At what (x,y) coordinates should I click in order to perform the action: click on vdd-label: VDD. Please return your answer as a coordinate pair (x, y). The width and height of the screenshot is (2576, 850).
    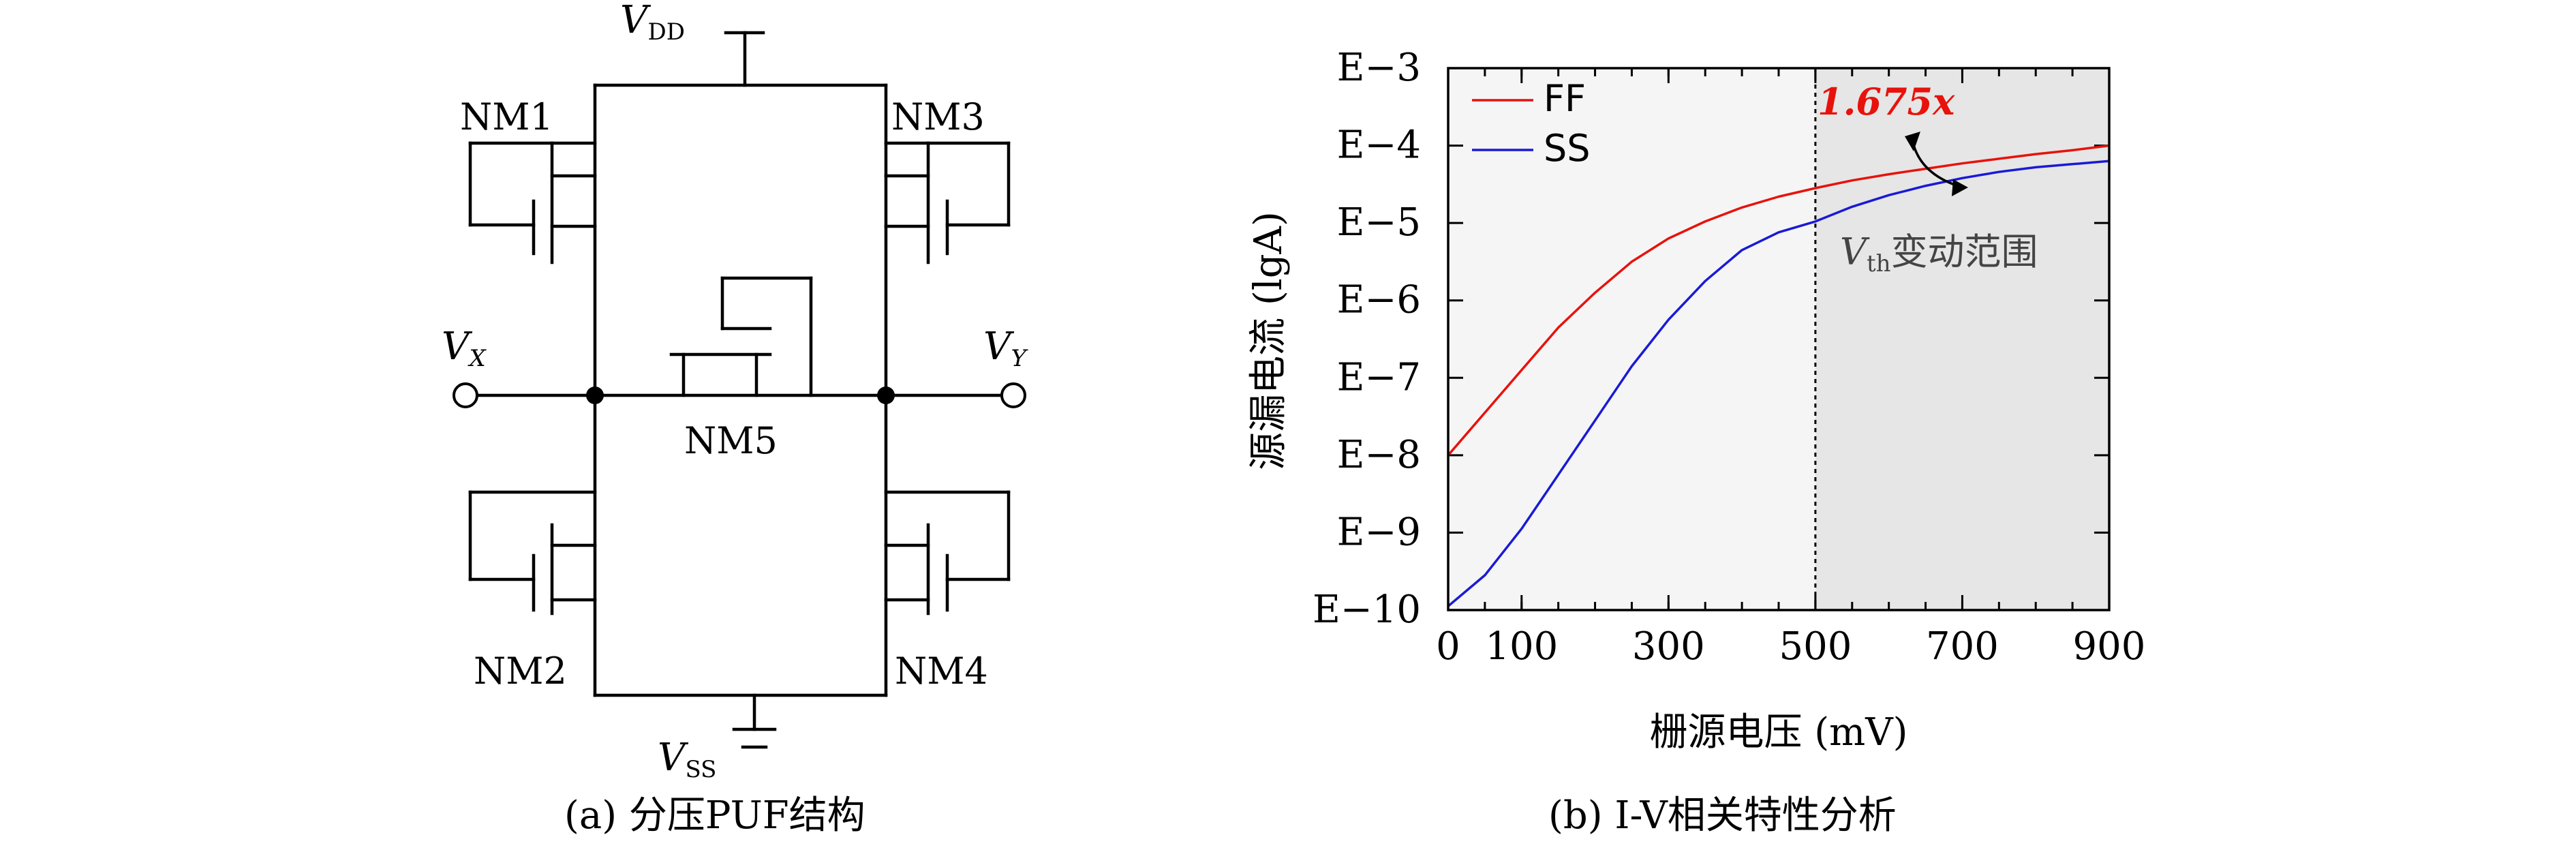
    Looking at the image, I should click on (652, 23).